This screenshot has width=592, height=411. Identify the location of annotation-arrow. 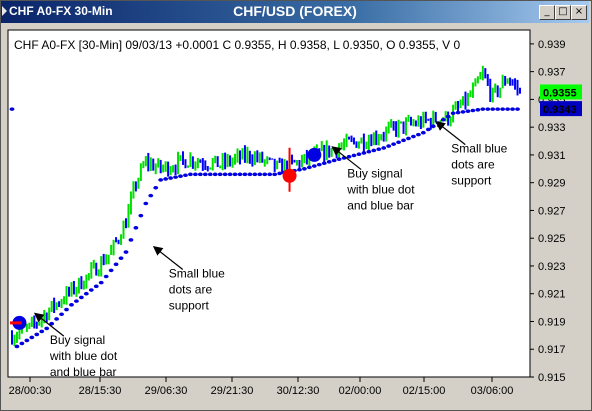
(346, 158).